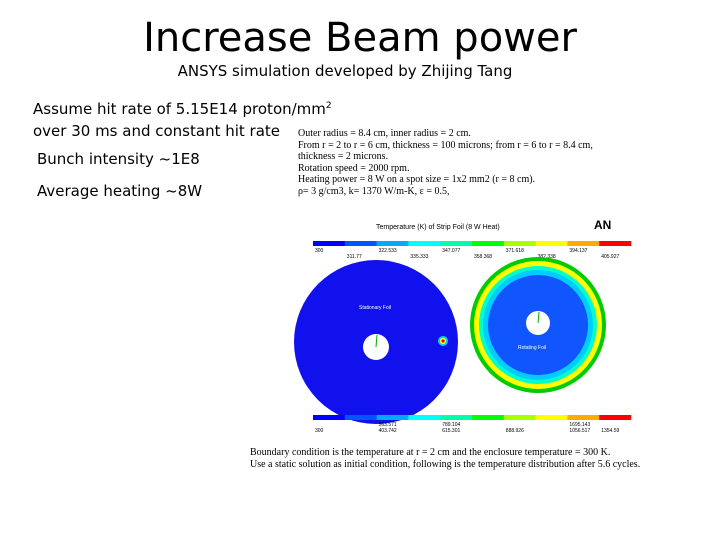 This screenshot has height=540, width=720. I want to click on figure-heading: Temperature (K) of Strip Foil (8 W Heat), so click(438, 227).